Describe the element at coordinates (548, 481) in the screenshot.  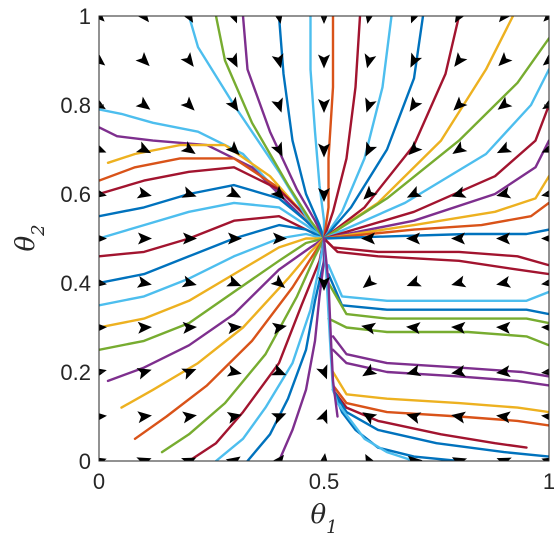
I see `x-tick-label: 1` at that location.